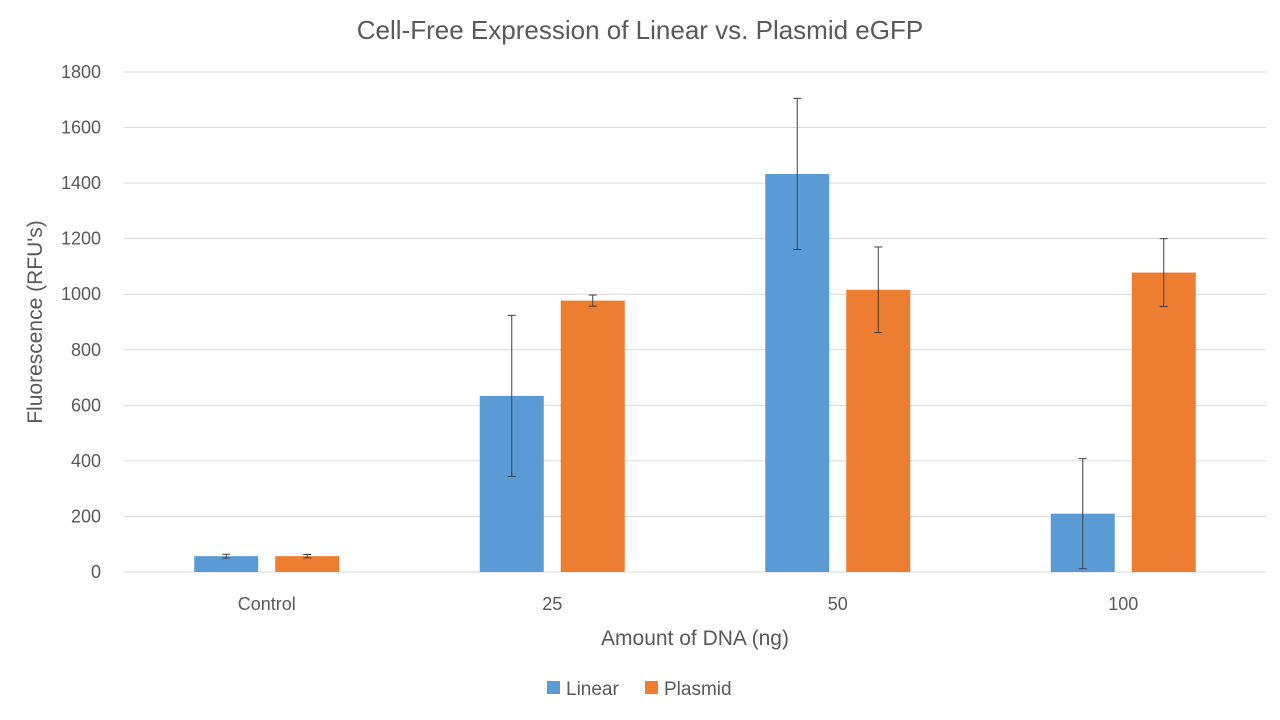  I want to click on y-tick-label: 600, so click(86, 405).